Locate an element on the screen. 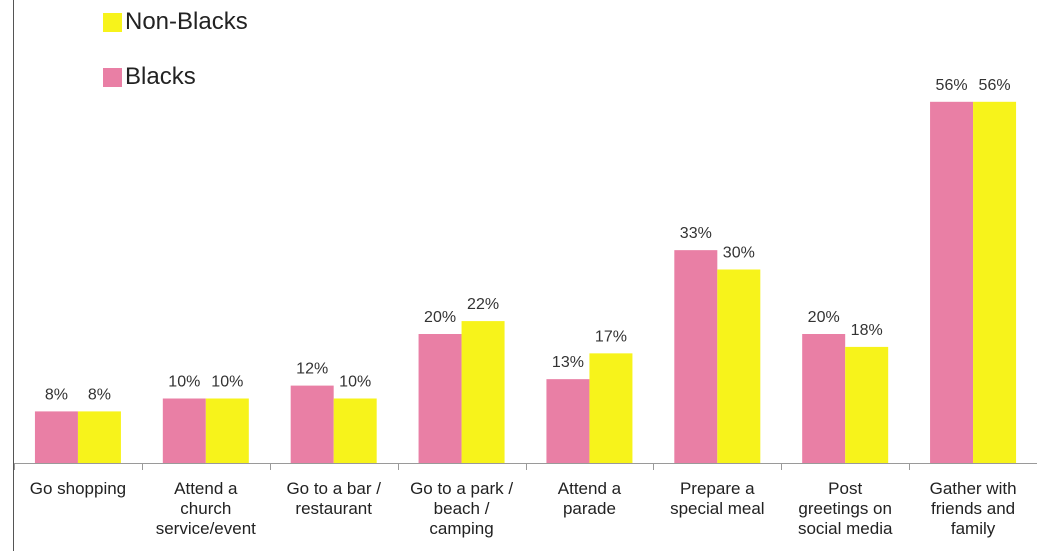  data-label-blacks: 56% is located at coordinates (952, 85).